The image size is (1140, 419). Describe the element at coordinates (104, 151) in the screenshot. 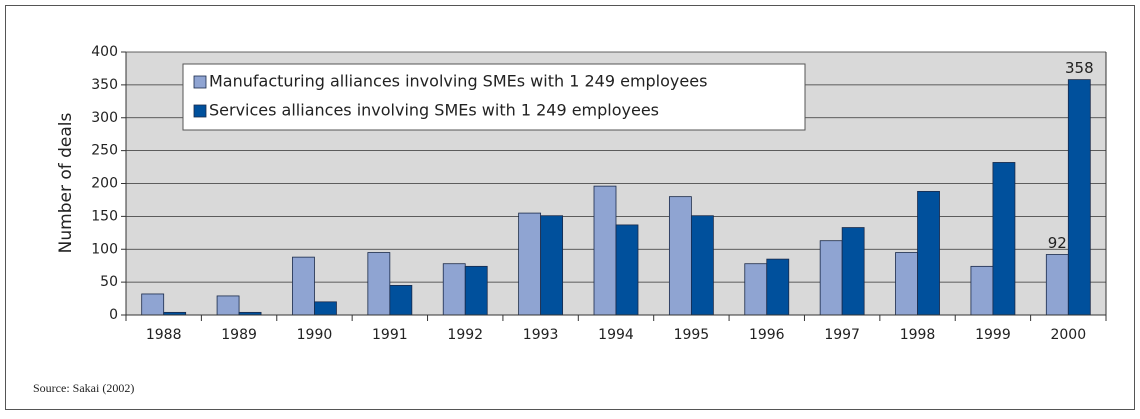

I see `y-tick-label: 250` at that location.